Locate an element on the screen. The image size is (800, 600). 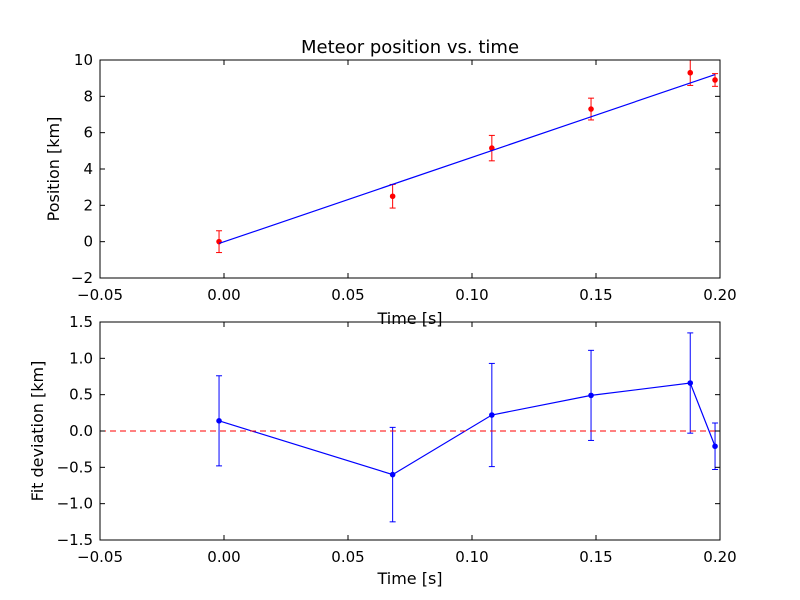
deviation-chart-ytick-label: −0.5 is located at coordinates (75, 467).